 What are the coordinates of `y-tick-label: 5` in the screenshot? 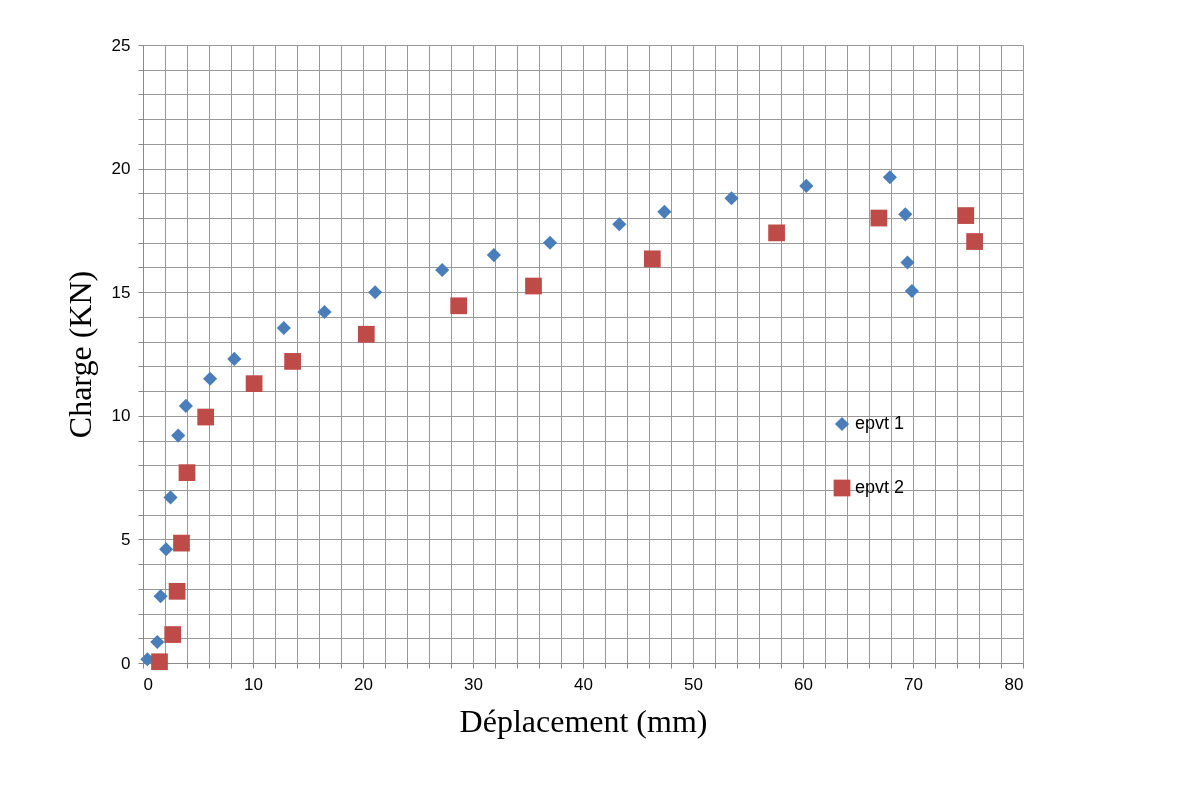 It's located at (126, 539).